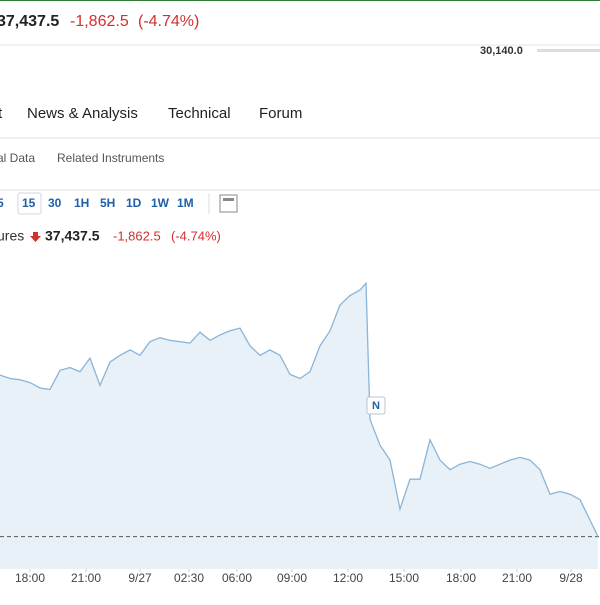 The image size is (600, 605). Describe the element at coordinates (82, 113) in the screenshot. I see `nav-tab: News & Analysis` at that location.